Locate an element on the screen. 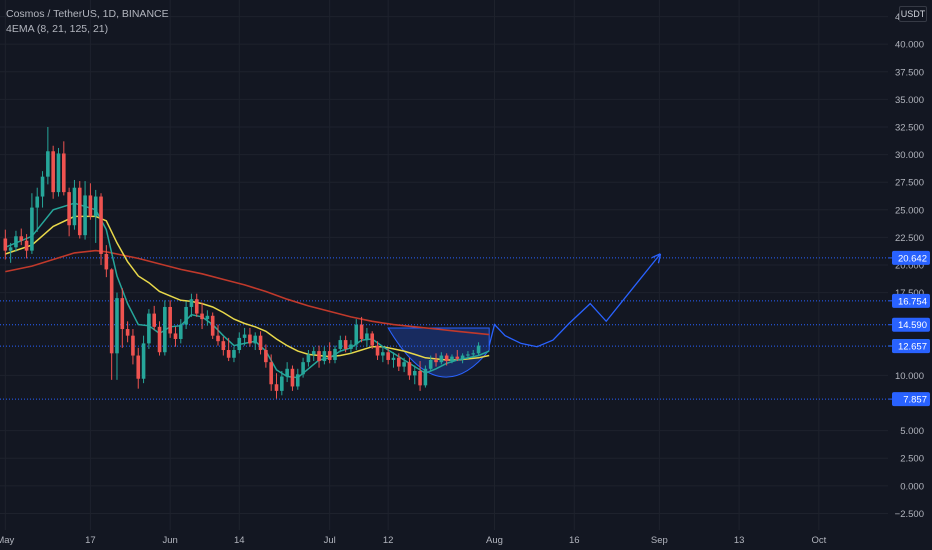 Image resolution: width=932 pixels, height=550 pixels. x-tick-label: Sep is located at coordinates (659, 540).